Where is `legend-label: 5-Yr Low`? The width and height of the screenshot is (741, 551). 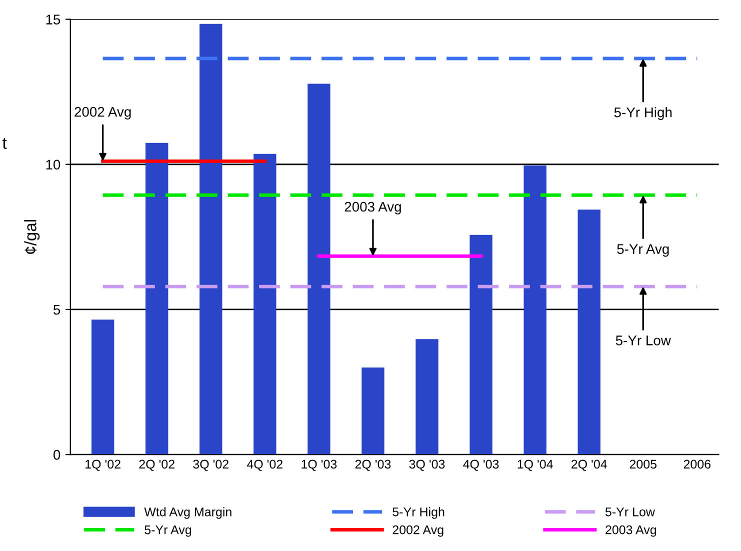 legend-label: 5-Yr Low is located at coordinates (630, 512).